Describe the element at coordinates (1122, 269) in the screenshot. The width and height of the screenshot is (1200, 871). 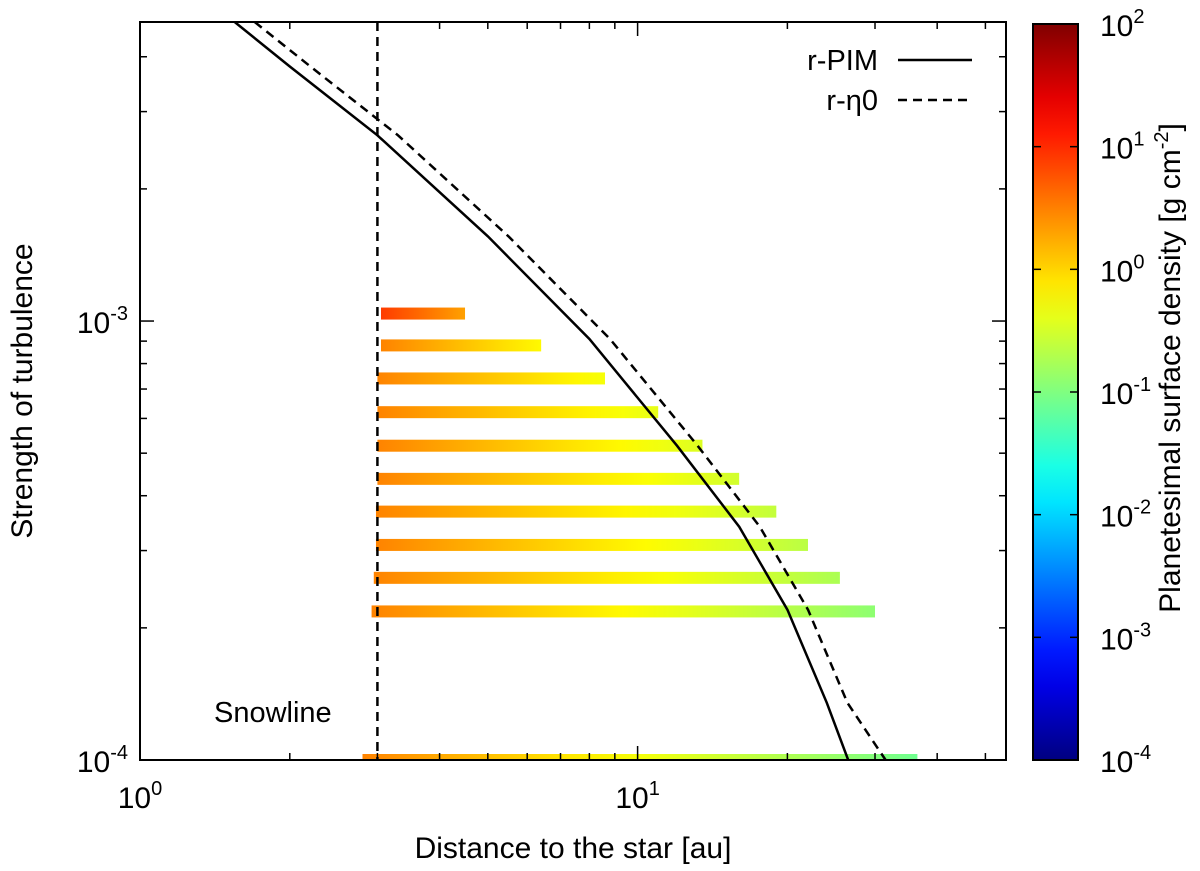
I see `colorbar-tick-label: 10⁰` at that location.